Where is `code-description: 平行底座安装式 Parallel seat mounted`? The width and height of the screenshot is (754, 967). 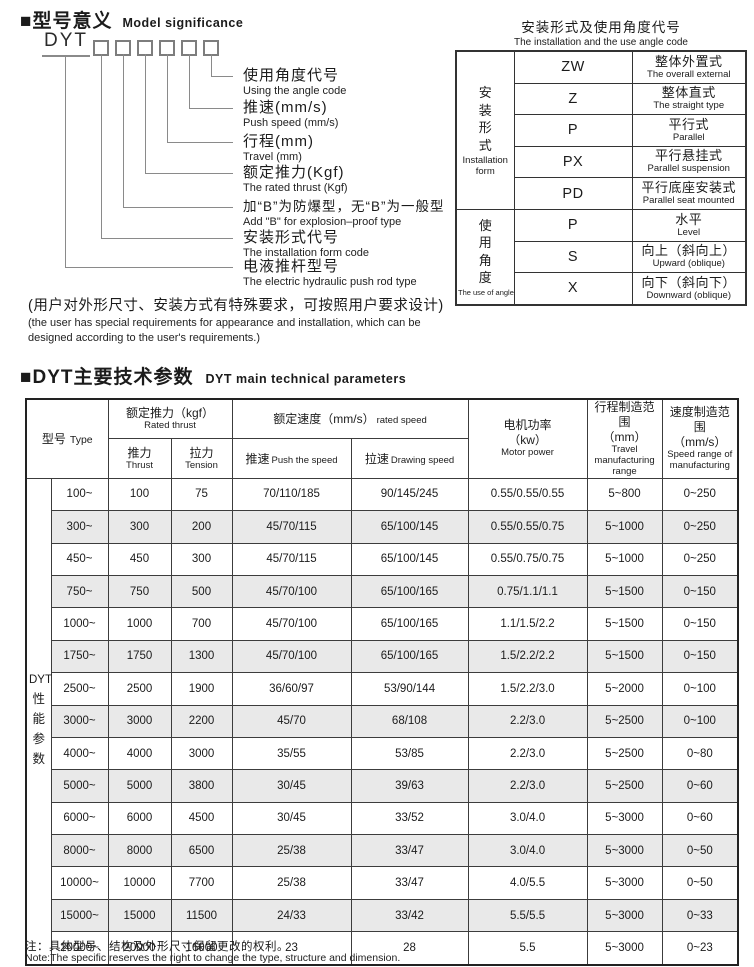 code-description: 平行底座安装式 Parallel seat mounted is located at coordinates (689, 193).